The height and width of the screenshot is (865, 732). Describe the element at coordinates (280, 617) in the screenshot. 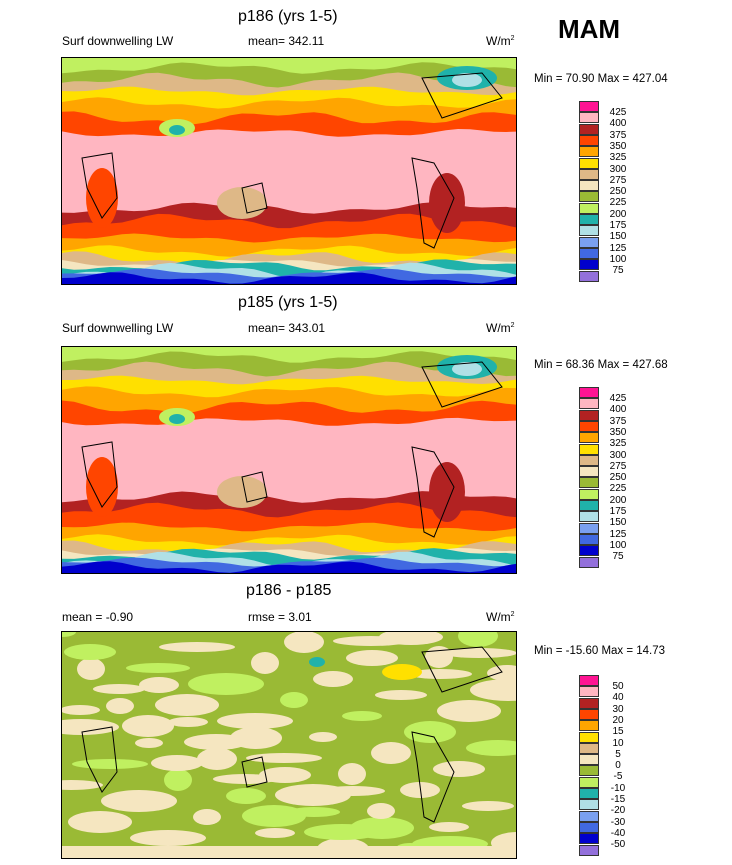

I see `panel3-rmse: rmse = 3.01` at that location.